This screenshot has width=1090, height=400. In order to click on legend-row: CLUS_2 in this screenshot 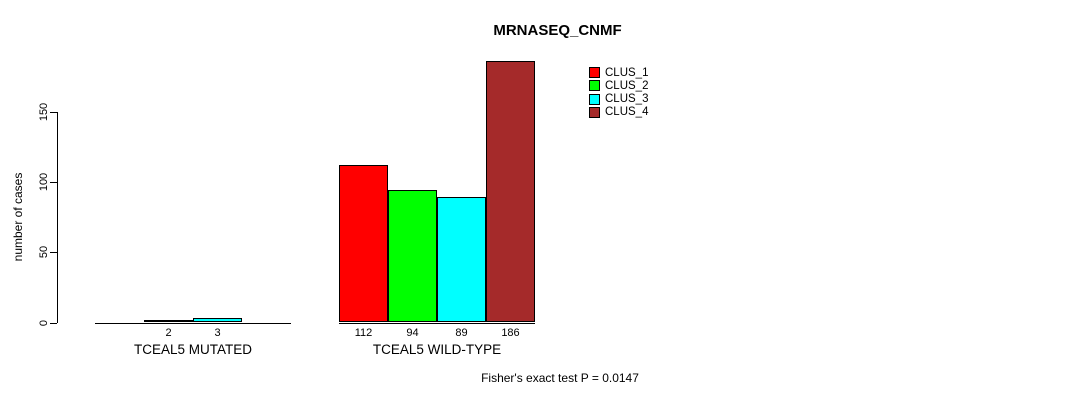, I will do `click(618, 85)`.